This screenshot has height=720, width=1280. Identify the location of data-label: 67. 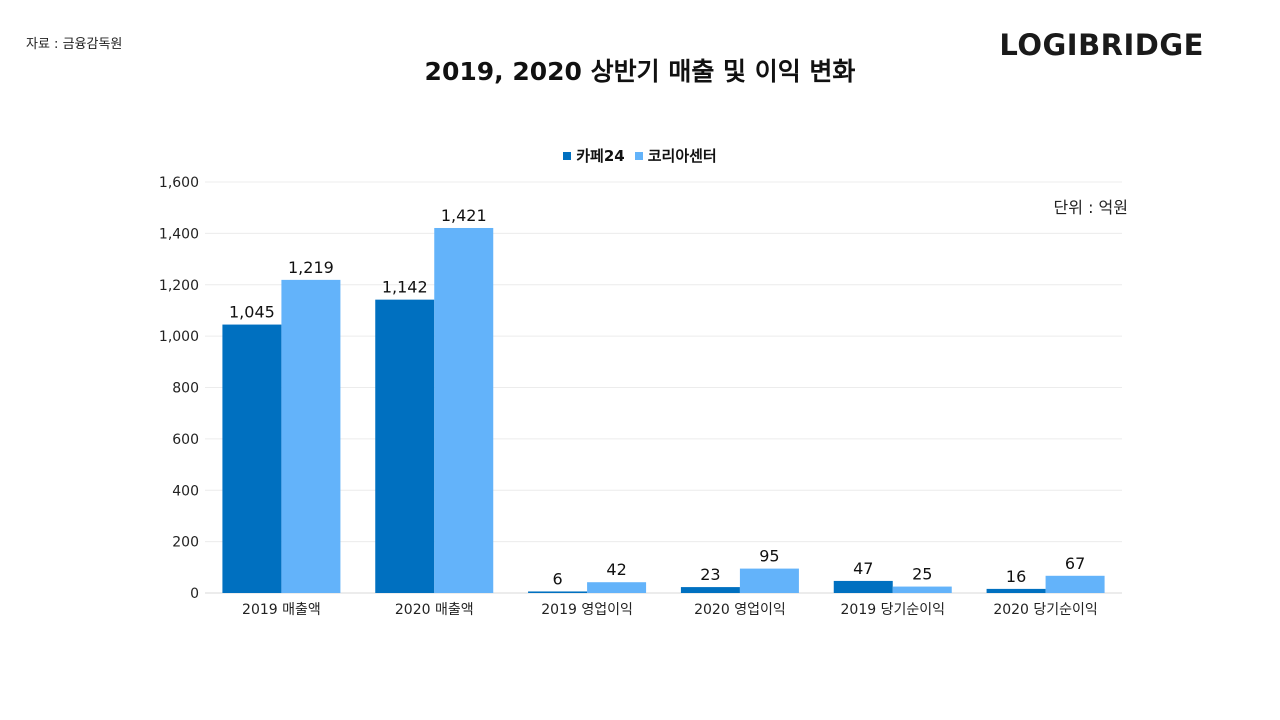
(1075, 563).